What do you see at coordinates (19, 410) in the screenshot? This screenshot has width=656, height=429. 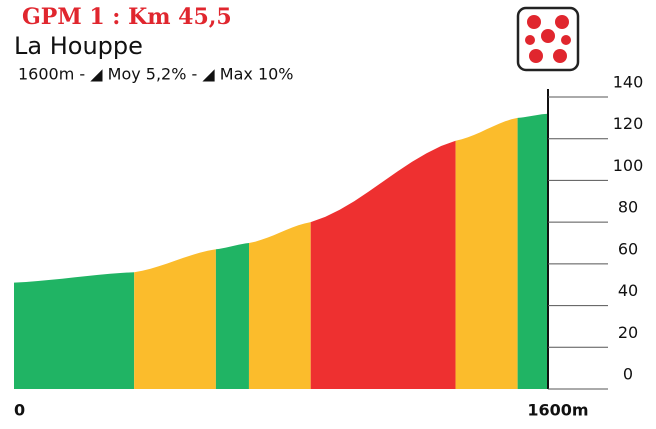 I see `x-tick-label: 0` at bounding box center [19, 410].